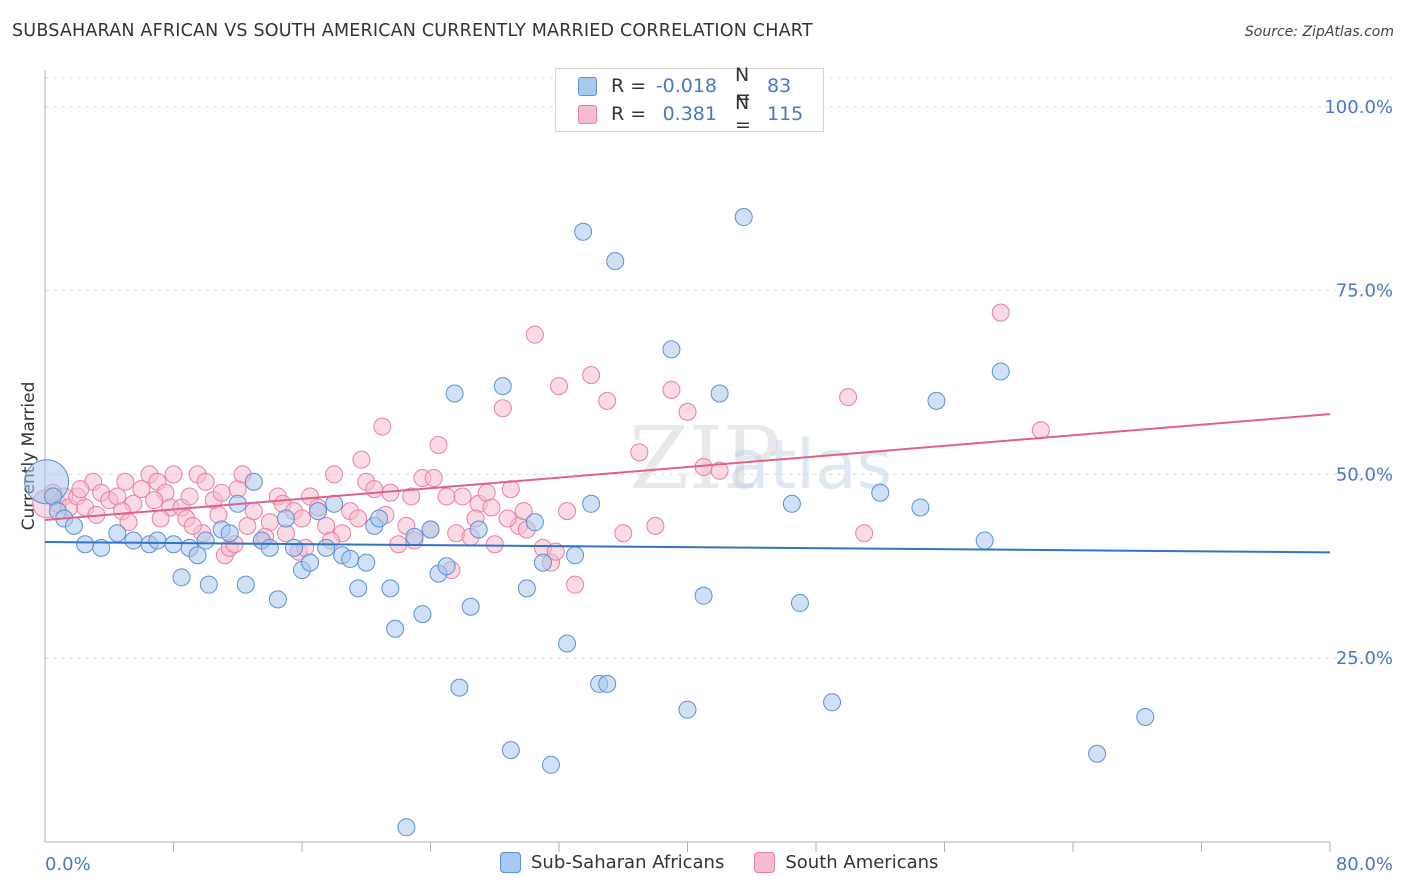 Image resolution: width=1406 pixels, height=892 pixels. Describe the element at coordinates (846, 862) in the screenshot. I see `legend-item-south-american: South Americans` at that location.